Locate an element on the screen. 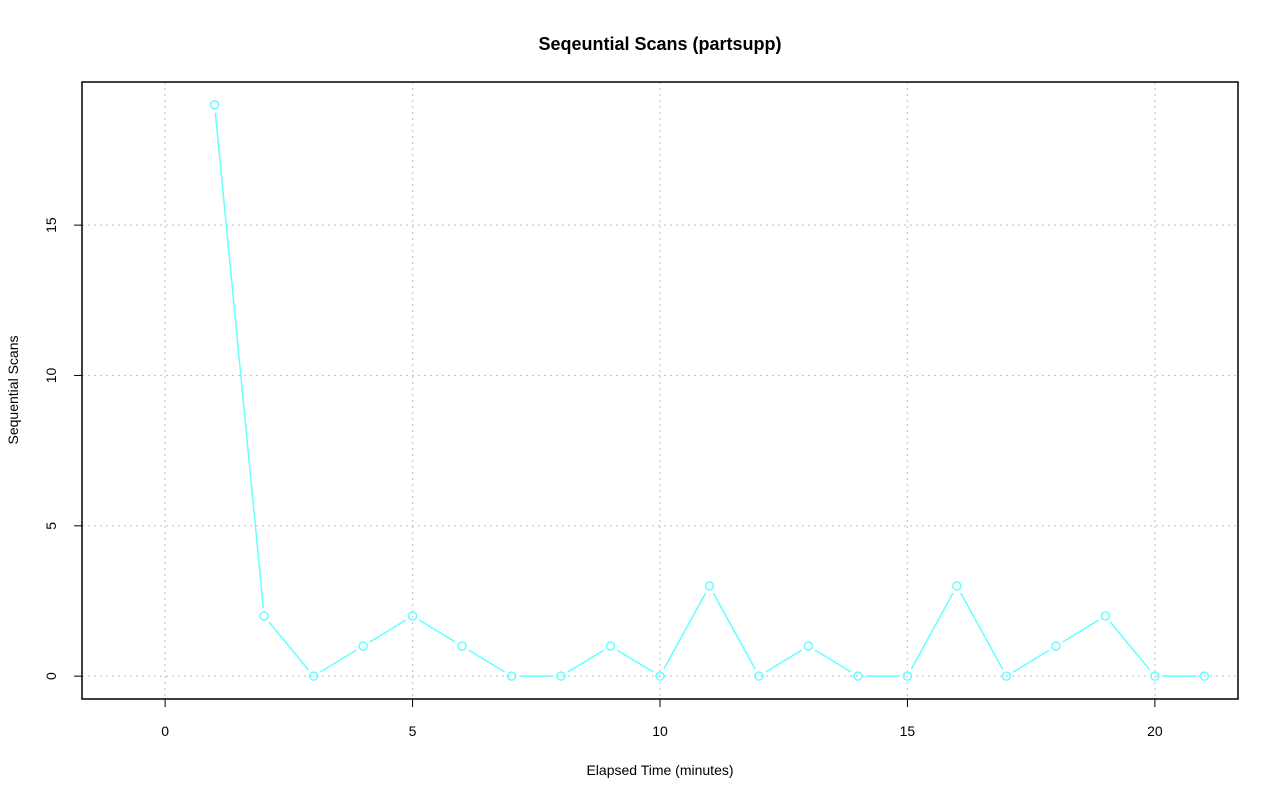 The width and height of the screenshot is (1280, 801). x-tick-label: 15 is located at coordinates (908, 731).